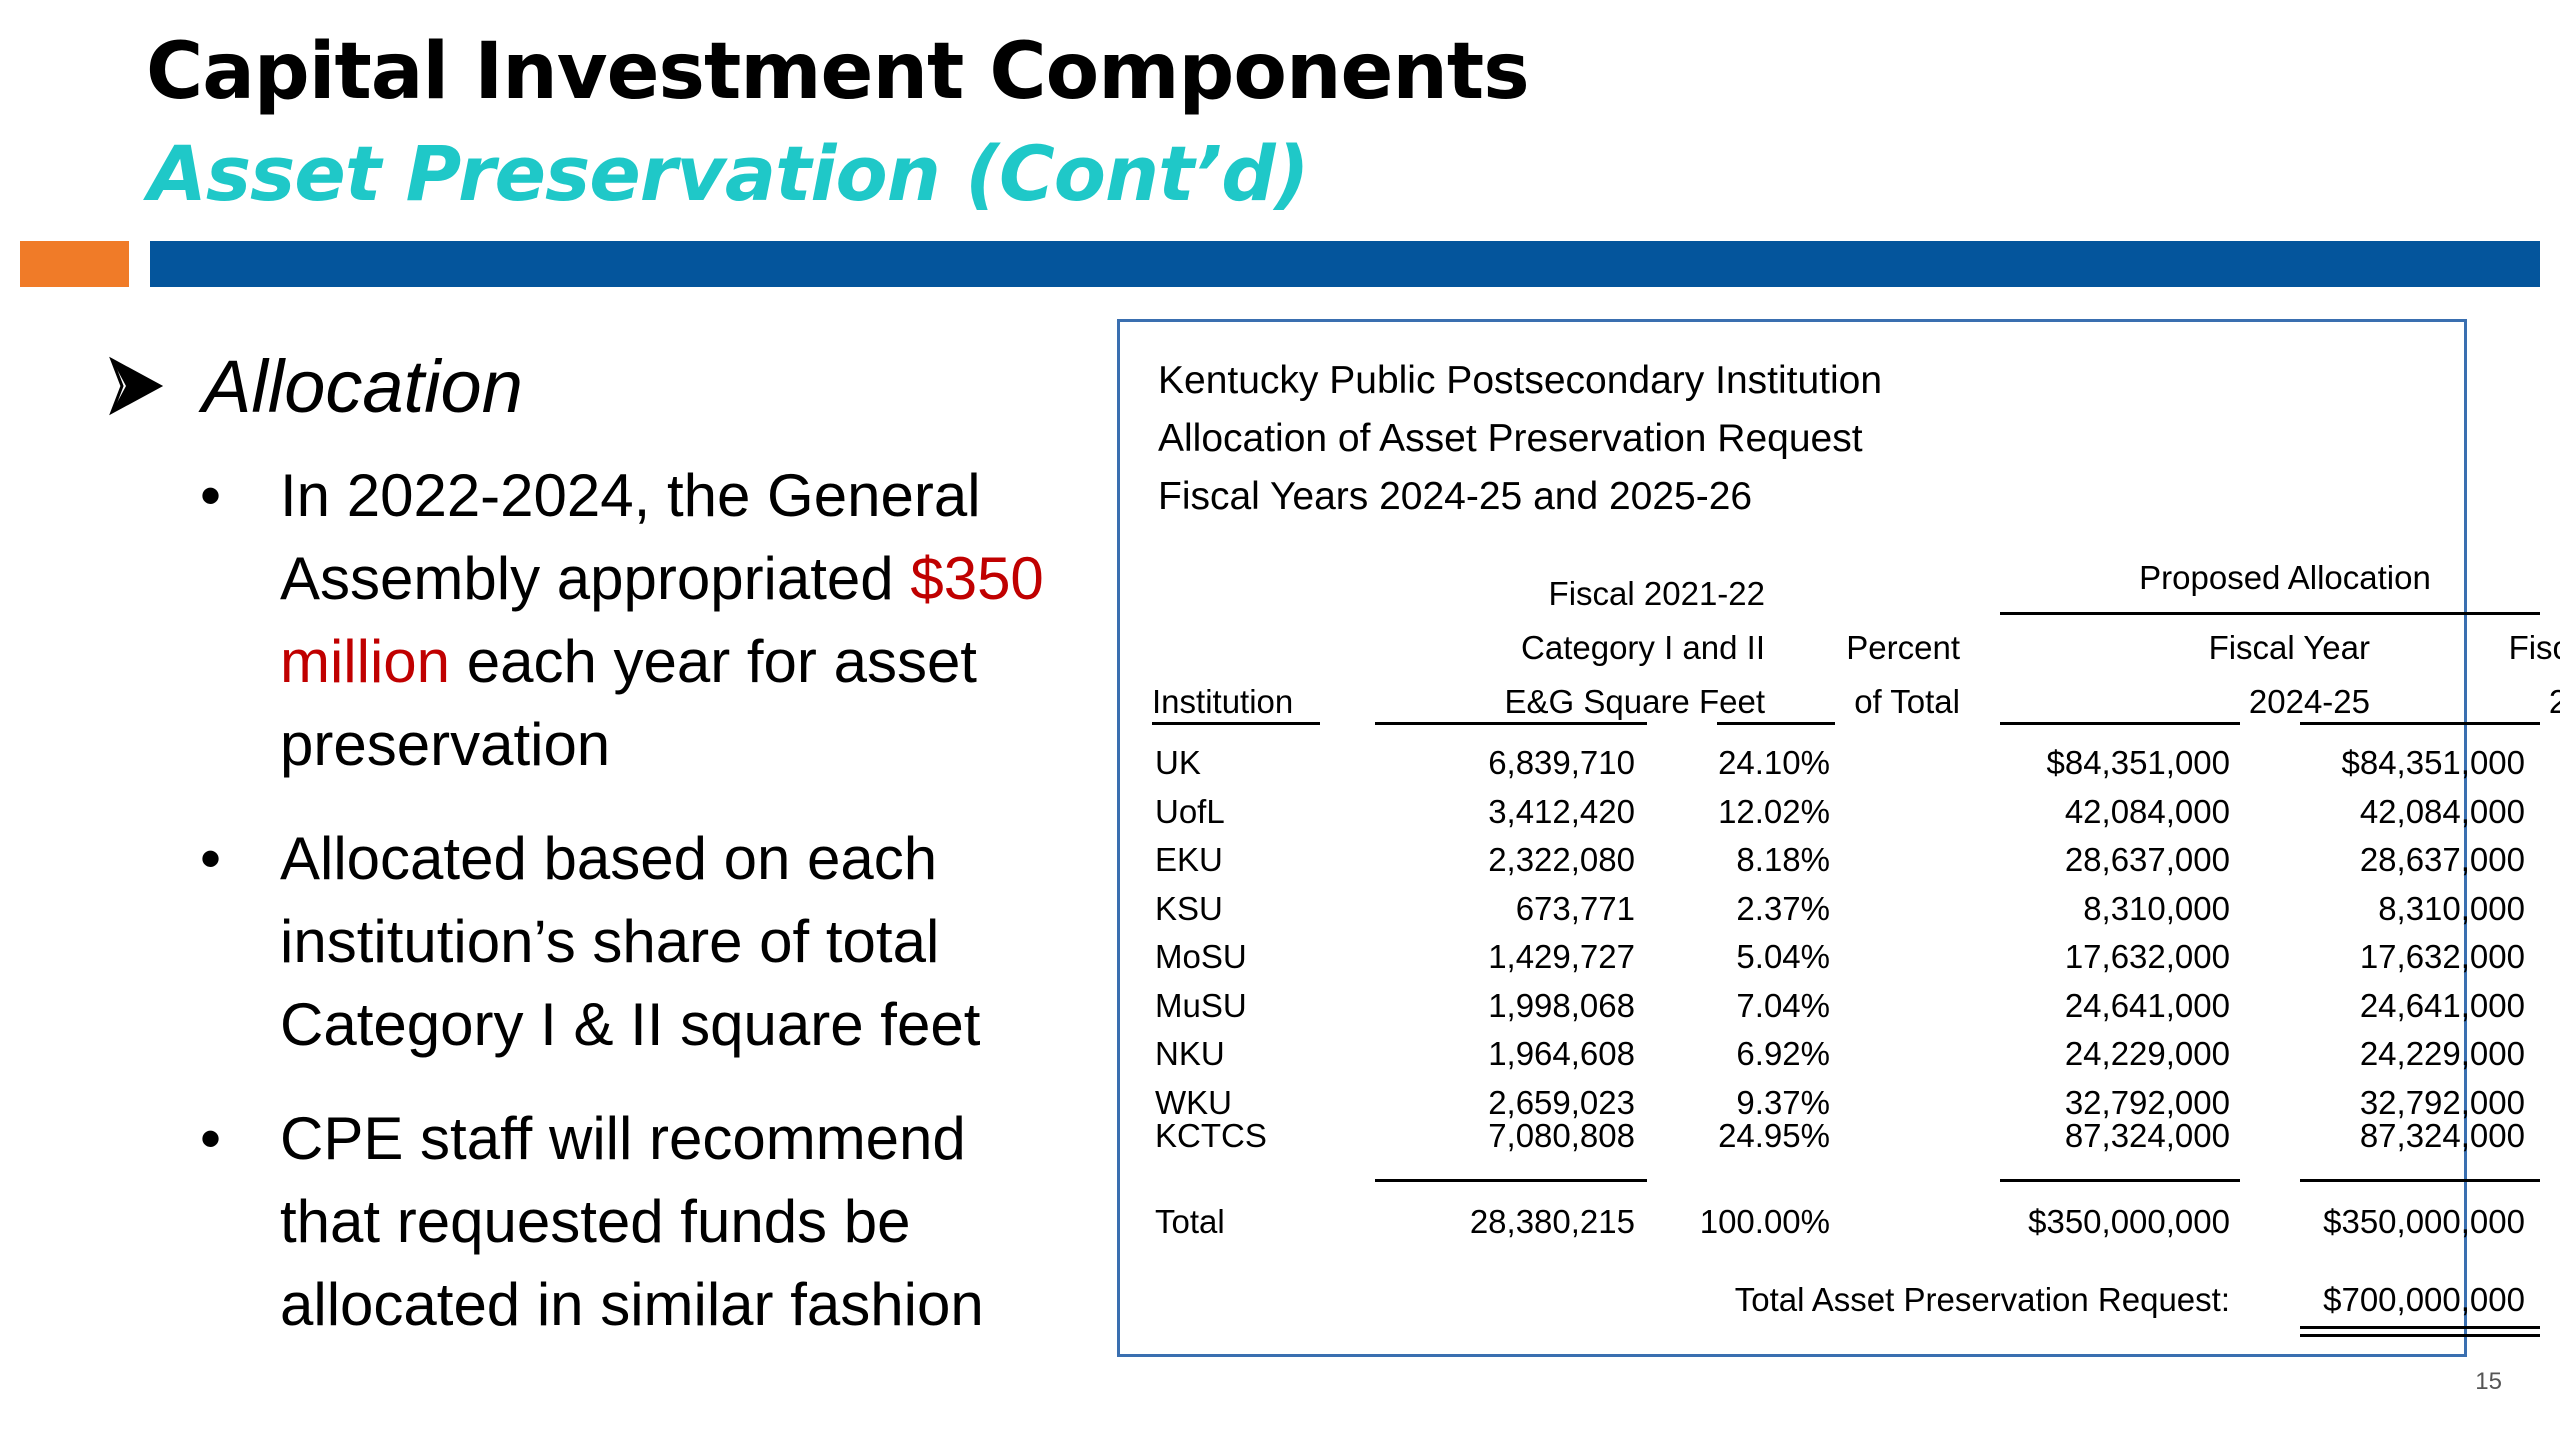 This screenshot has height=1440, width=2560. What do you see at coordinates (1561, 1005) in the screenshot?
I see `cell-sqft: 1,998,068` at bounding box center [1561, 1005].